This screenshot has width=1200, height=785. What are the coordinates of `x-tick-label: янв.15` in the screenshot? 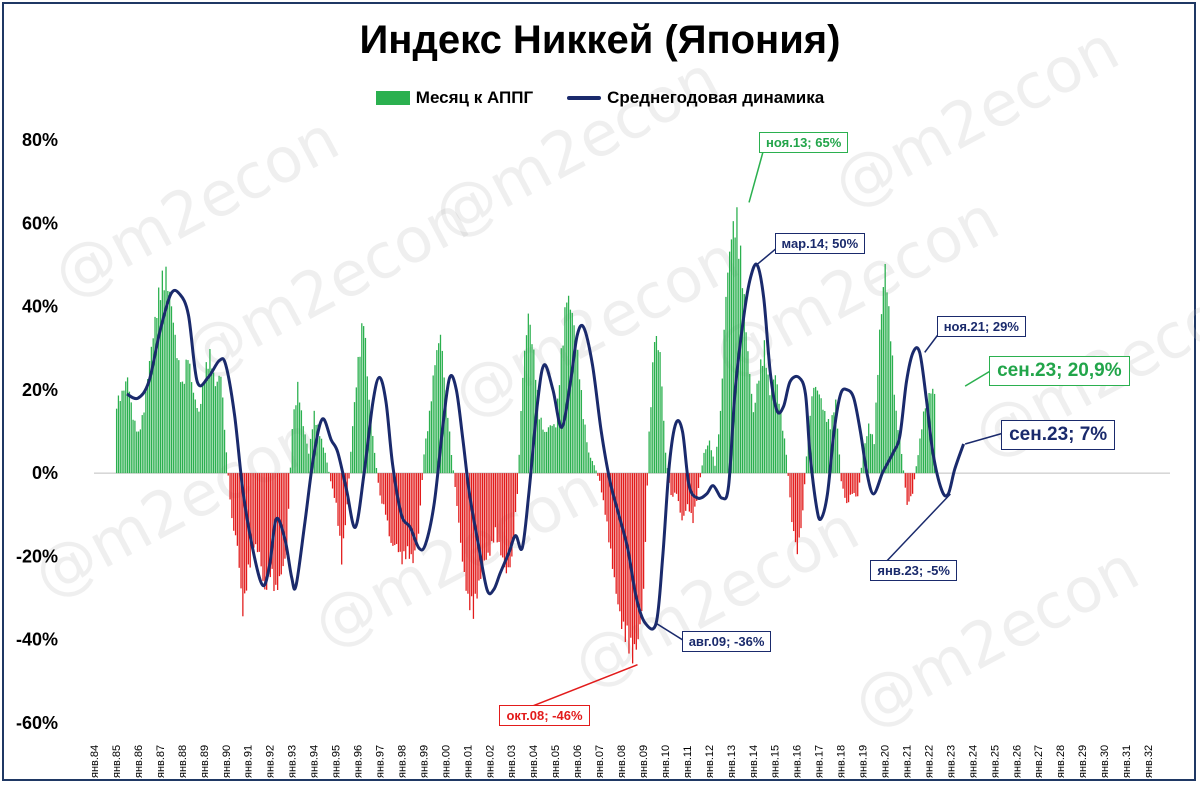 It's located at (776, 761).